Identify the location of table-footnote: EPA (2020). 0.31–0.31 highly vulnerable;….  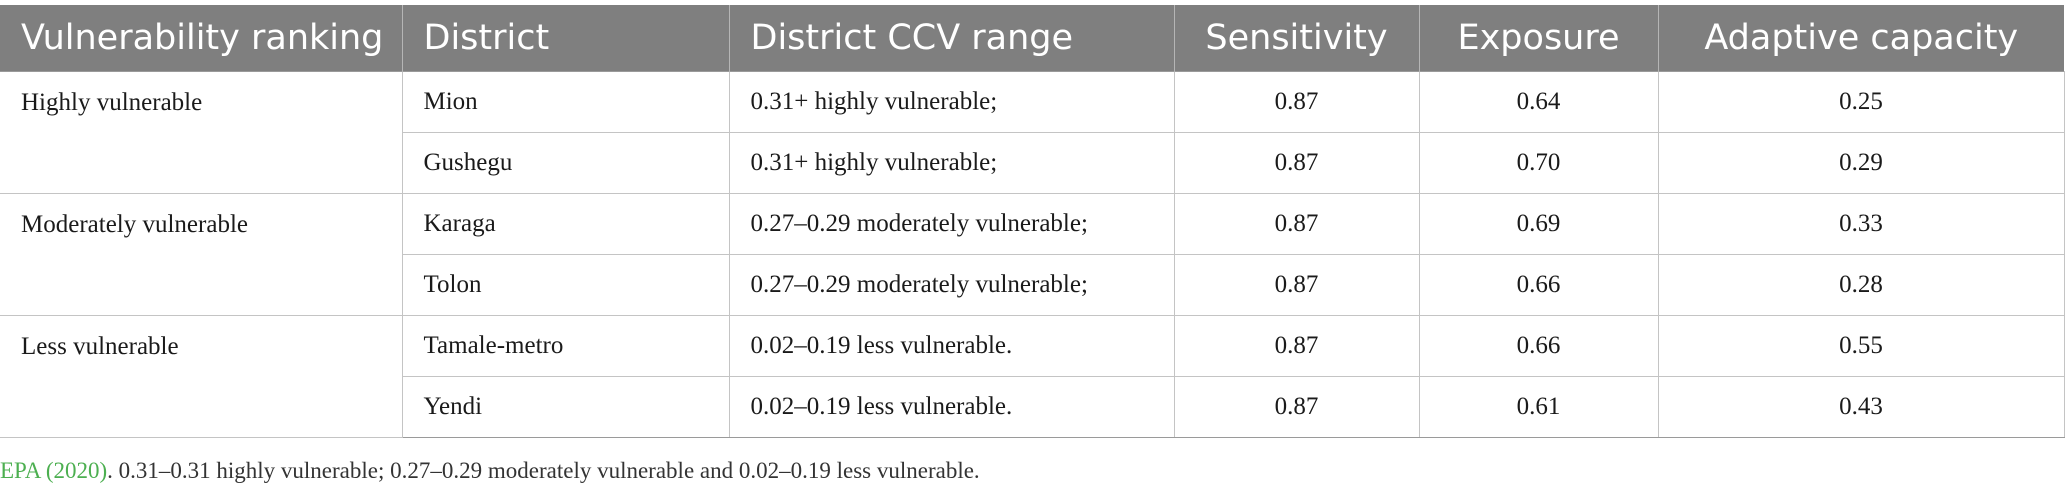
(490, 471).